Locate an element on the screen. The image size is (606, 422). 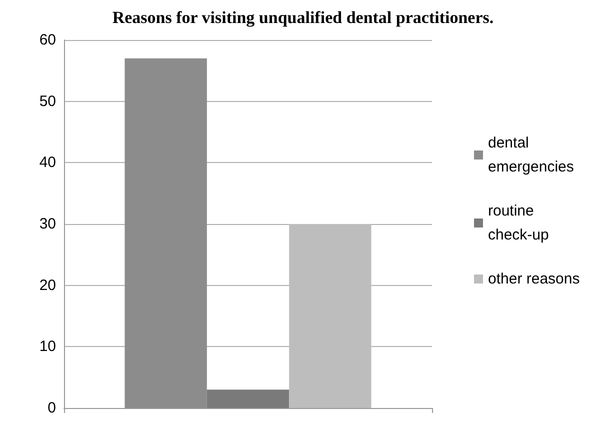
legend-label: dental emergencies is located at coordinates (531, 155).